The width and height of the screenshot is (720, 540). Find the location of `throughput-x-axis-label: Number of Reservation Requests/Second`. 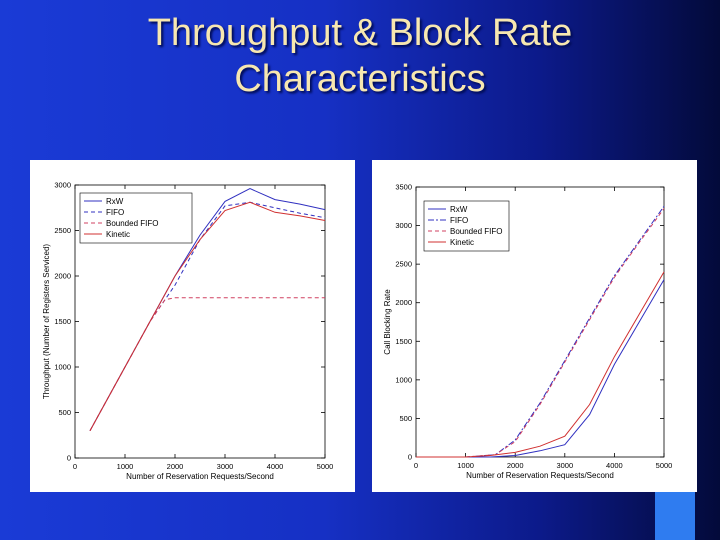

throughput-x-axis-label: Number of Reservation Requests/Second is located at coordinates (200, 476).